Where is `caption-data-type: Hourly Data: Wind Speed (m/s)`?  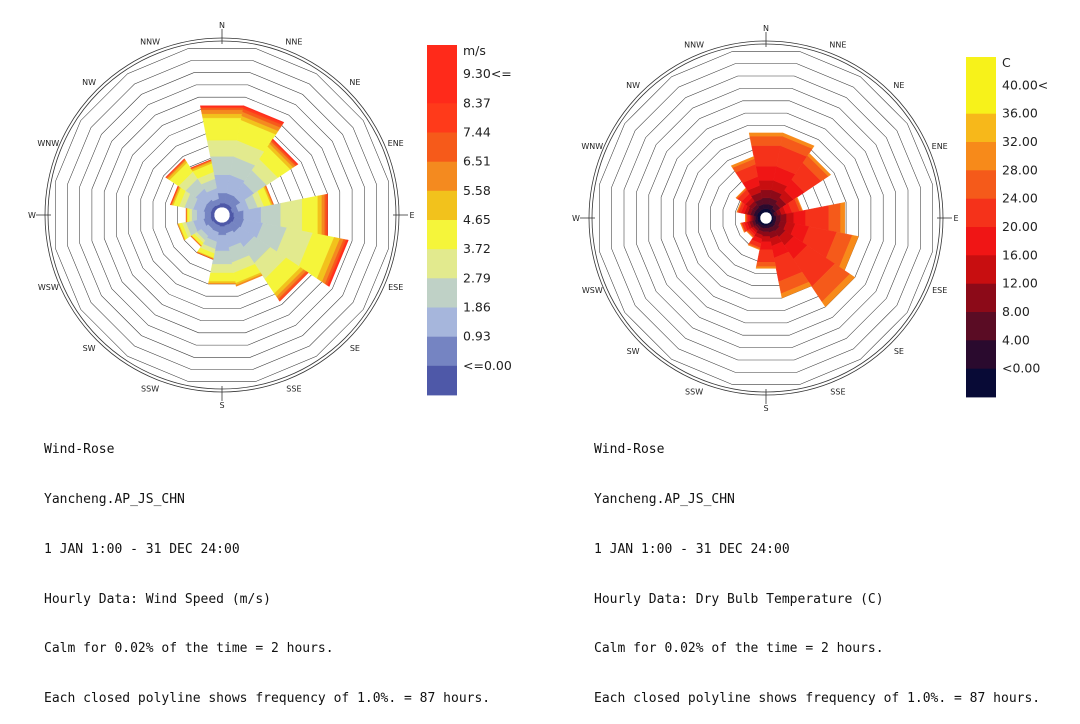 caption-data-type: Hourly Data: Wind Speed (m/s) is located at coordinates (267, 600).